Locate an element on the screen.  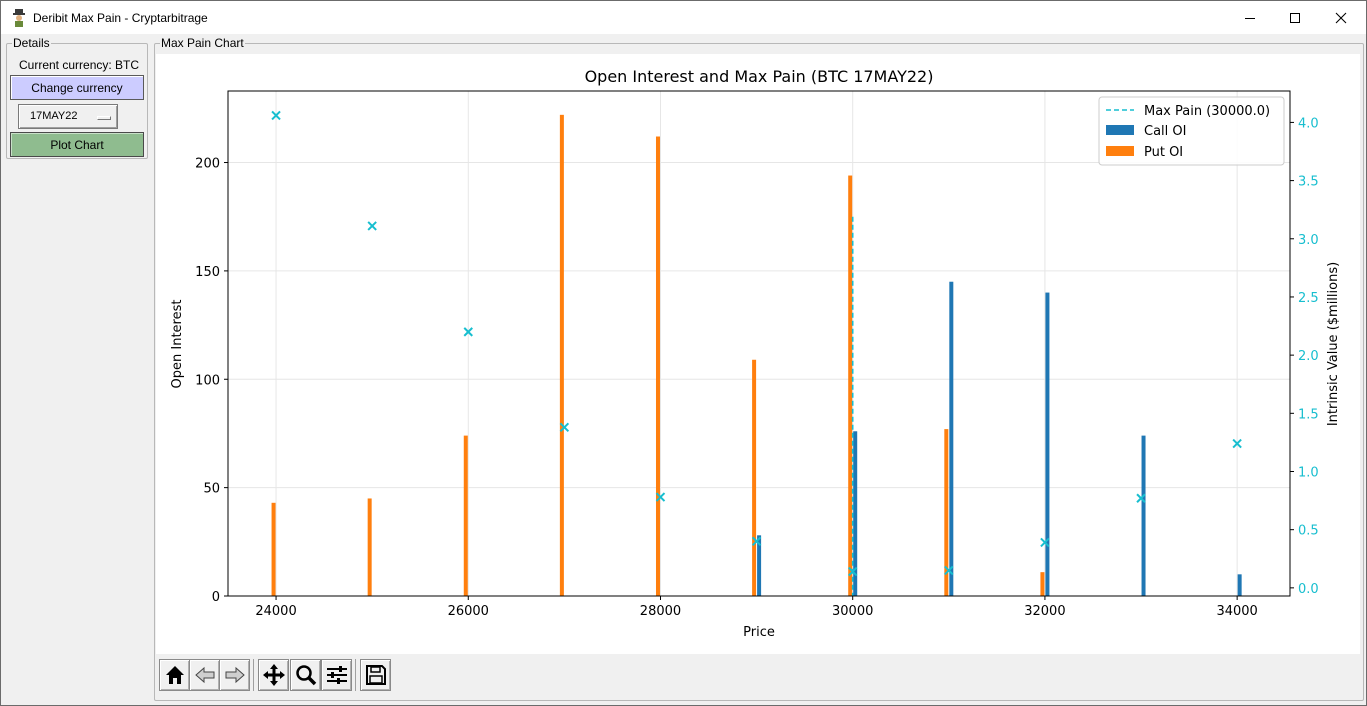
chart-title: Open Interest and Max Pain (BTC 17MAY22) is located at coordinates (759, 76).